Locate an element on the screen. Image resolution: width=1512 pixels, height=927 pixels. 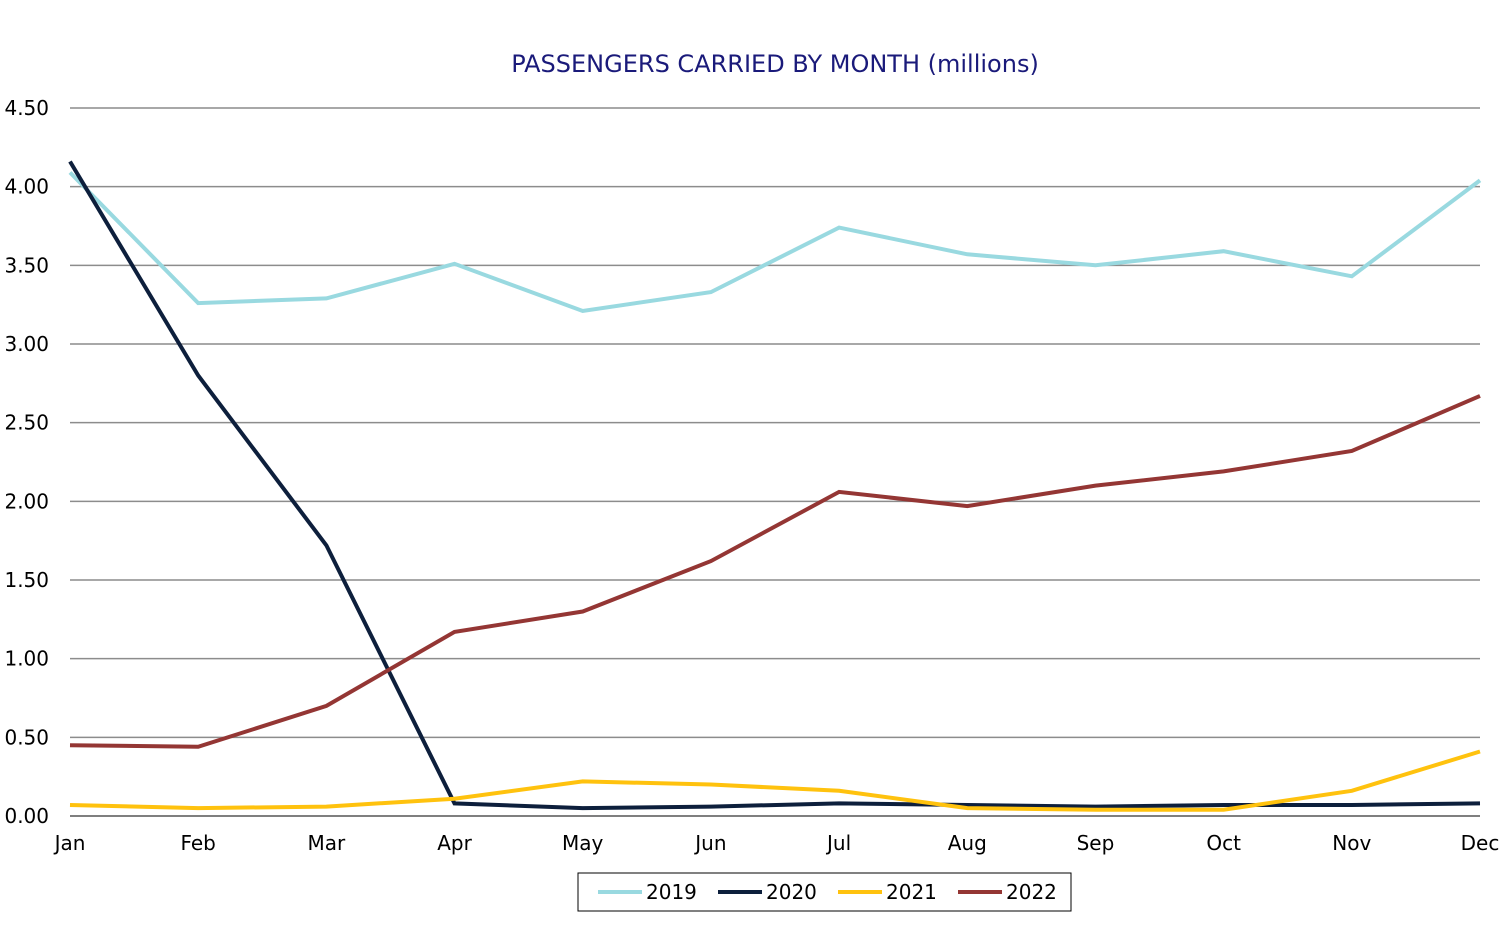
y-axis-ticks: 0.00 0.50 1.00 1.50 2.00 2.50 3.00 3.50 4.00 4.50 is located at coordinates (26, 462).